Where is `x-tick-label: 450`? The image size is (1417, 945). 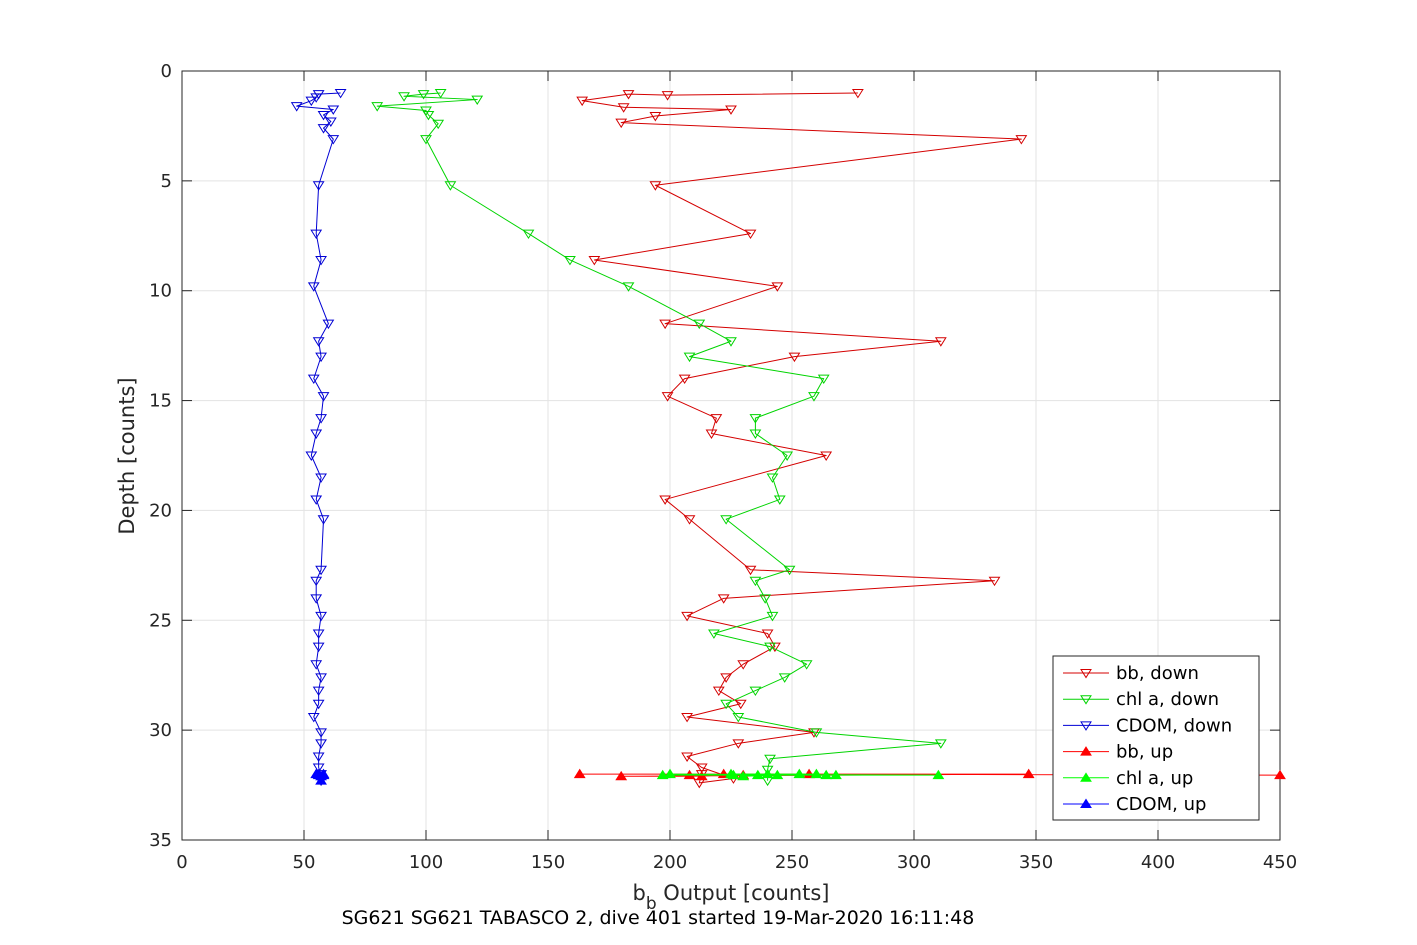 x-tick-label: 450 is located at coordinates (1280, 862).